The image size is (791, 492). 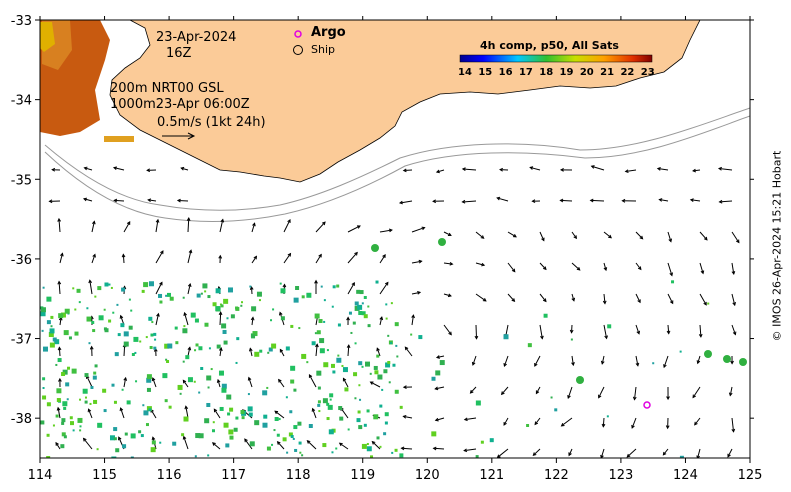 What do you see at coordinates (648, 72) in the screenshot?
I see `colorbar-tick-label: 23` at bounding box center [648, 72].